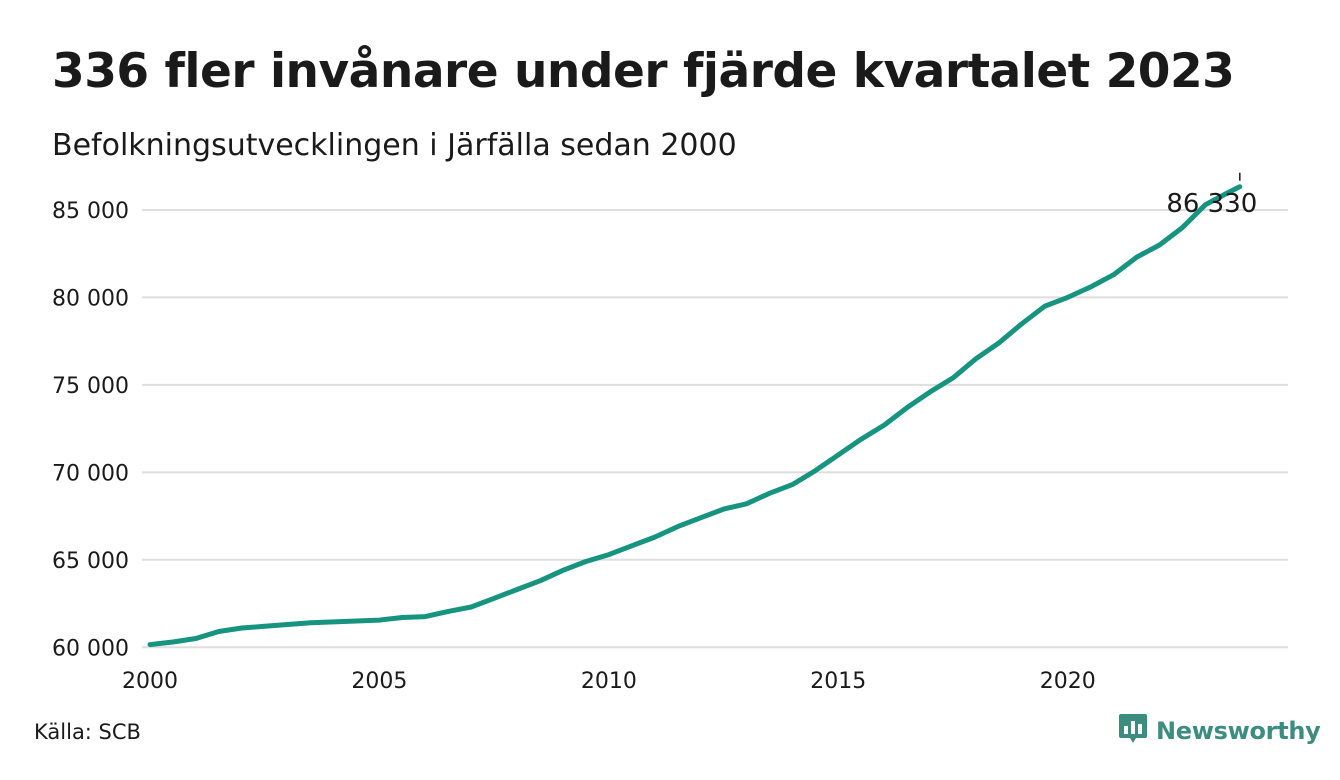 This screenshot has width=1340, height=780. Describe the element at coordinates (1211, 204) in the screenshot. I see `end-value-label: 86 330` at that location.